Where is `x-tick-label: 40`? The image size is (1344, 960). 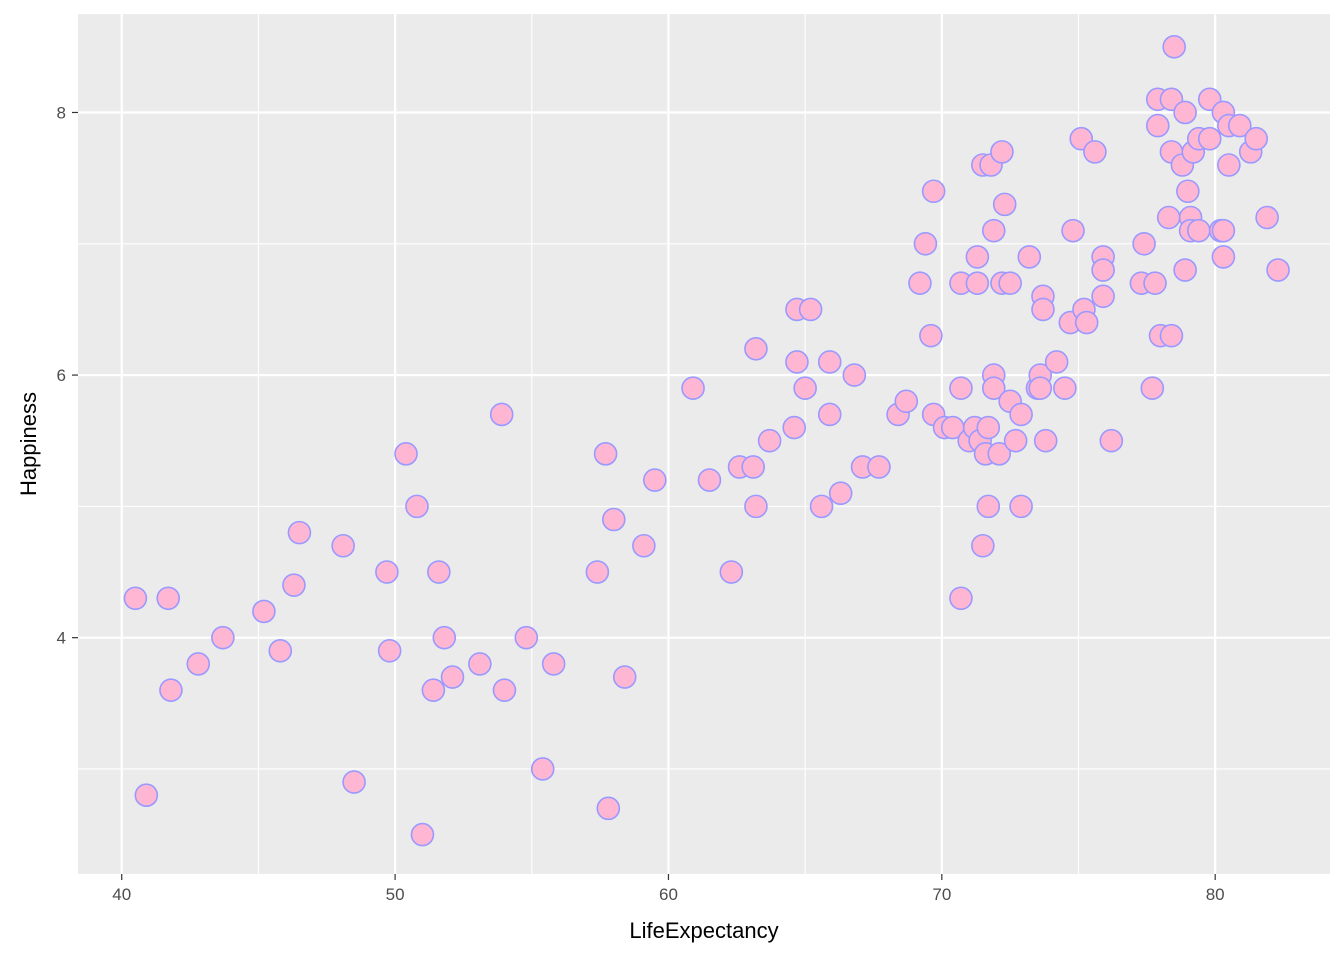 x-tick-label: 40 is located at coordinates (121, 894).